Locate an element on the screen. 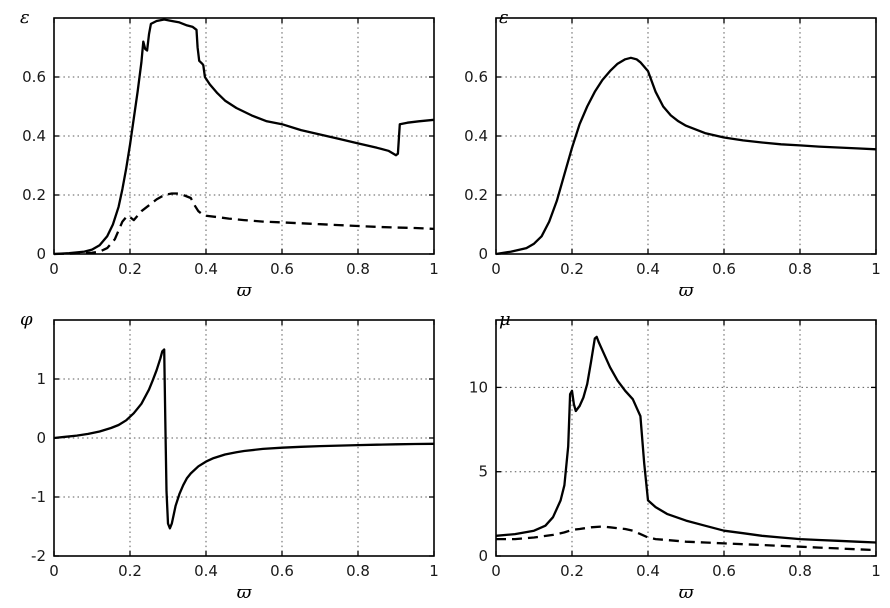 The image size is (890, 608). y-tick-label: 1 is located at coordinates (41, 379).